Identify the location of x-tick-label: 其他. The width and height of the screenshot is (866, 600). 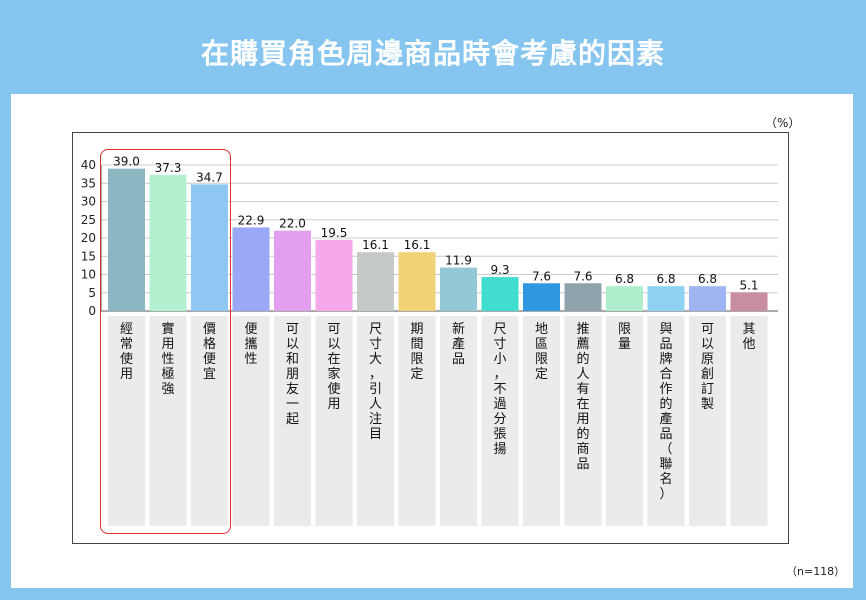
(748, 337).